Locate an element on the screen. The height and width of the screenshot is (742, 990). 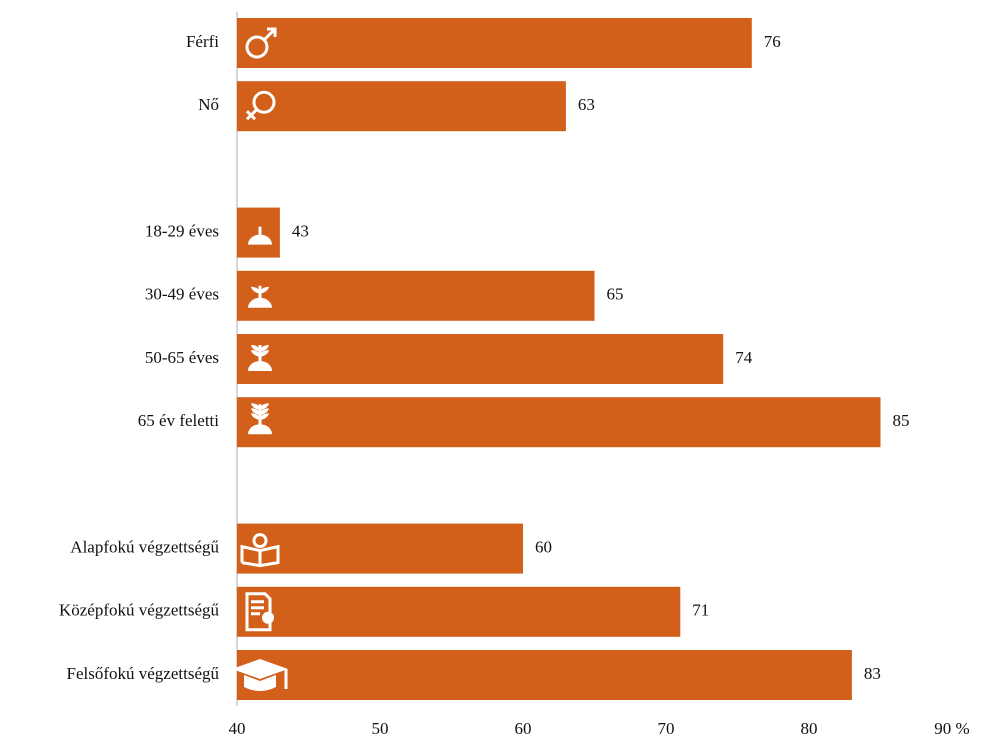
y-tick-label: 50-65 éves is located at coordinates (182, 357).